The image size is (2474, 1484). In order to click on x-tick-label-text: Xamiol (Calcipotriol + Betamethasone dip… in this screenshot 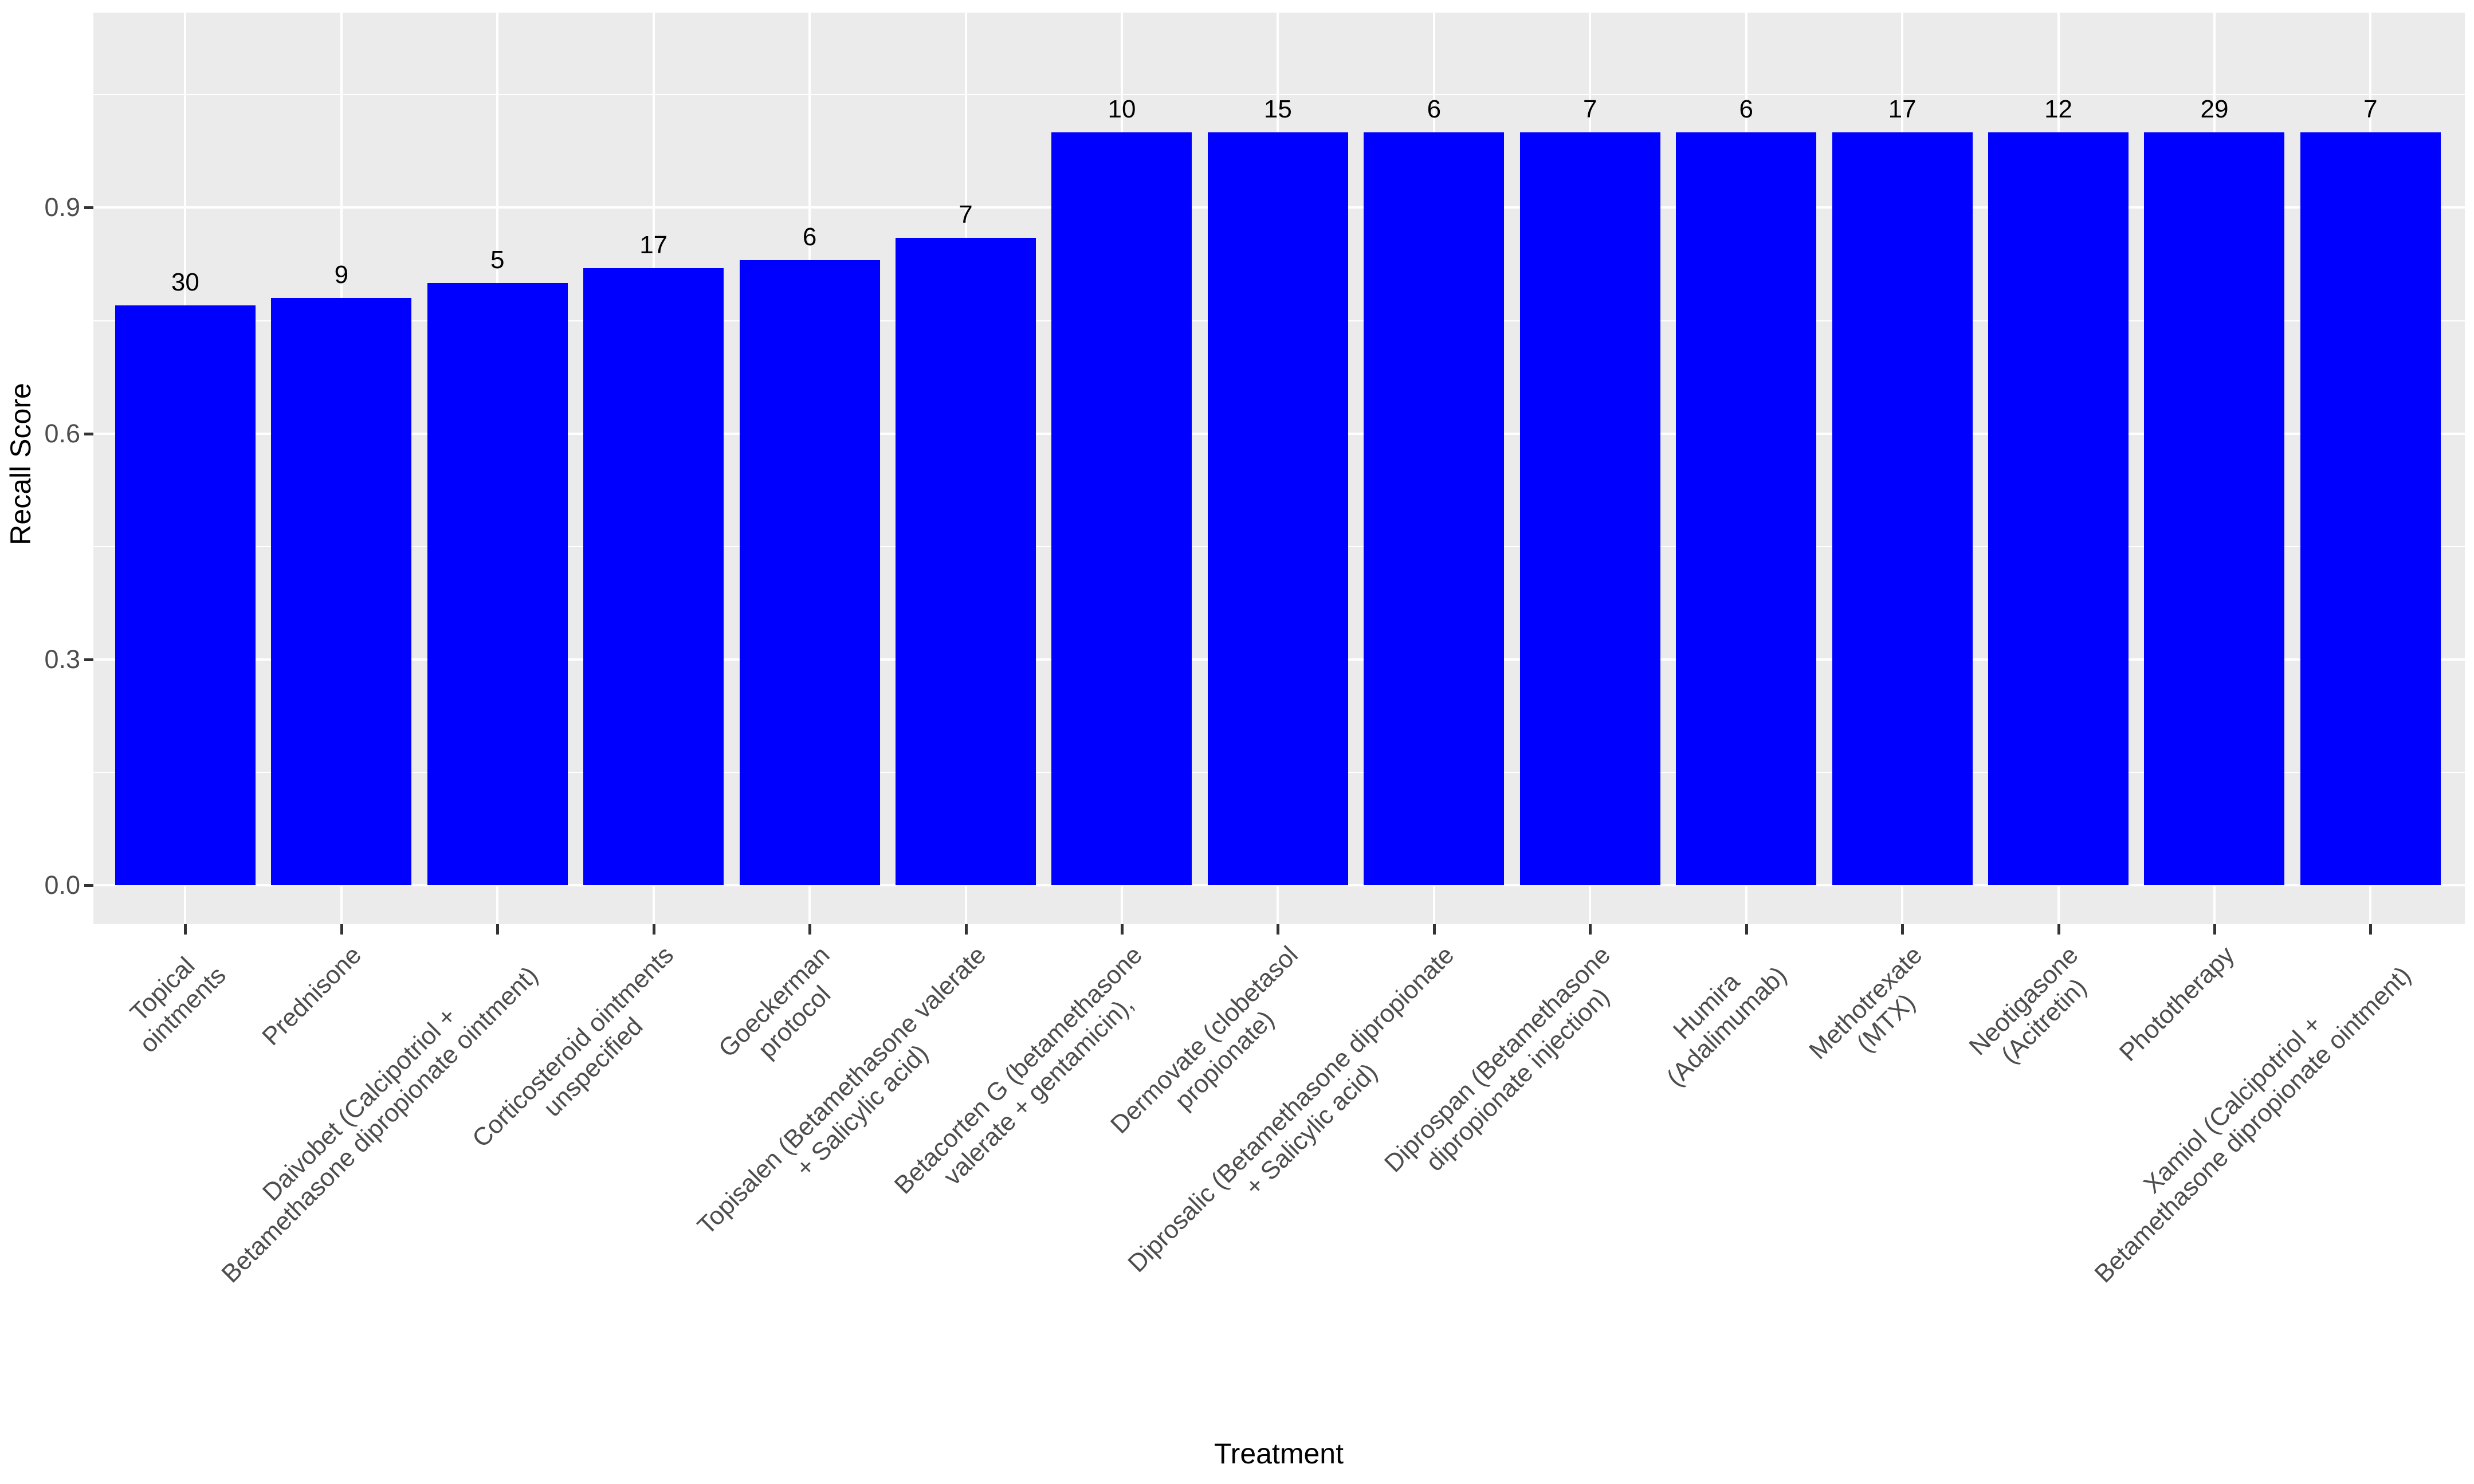, I will do `click(2253, 1125)`.